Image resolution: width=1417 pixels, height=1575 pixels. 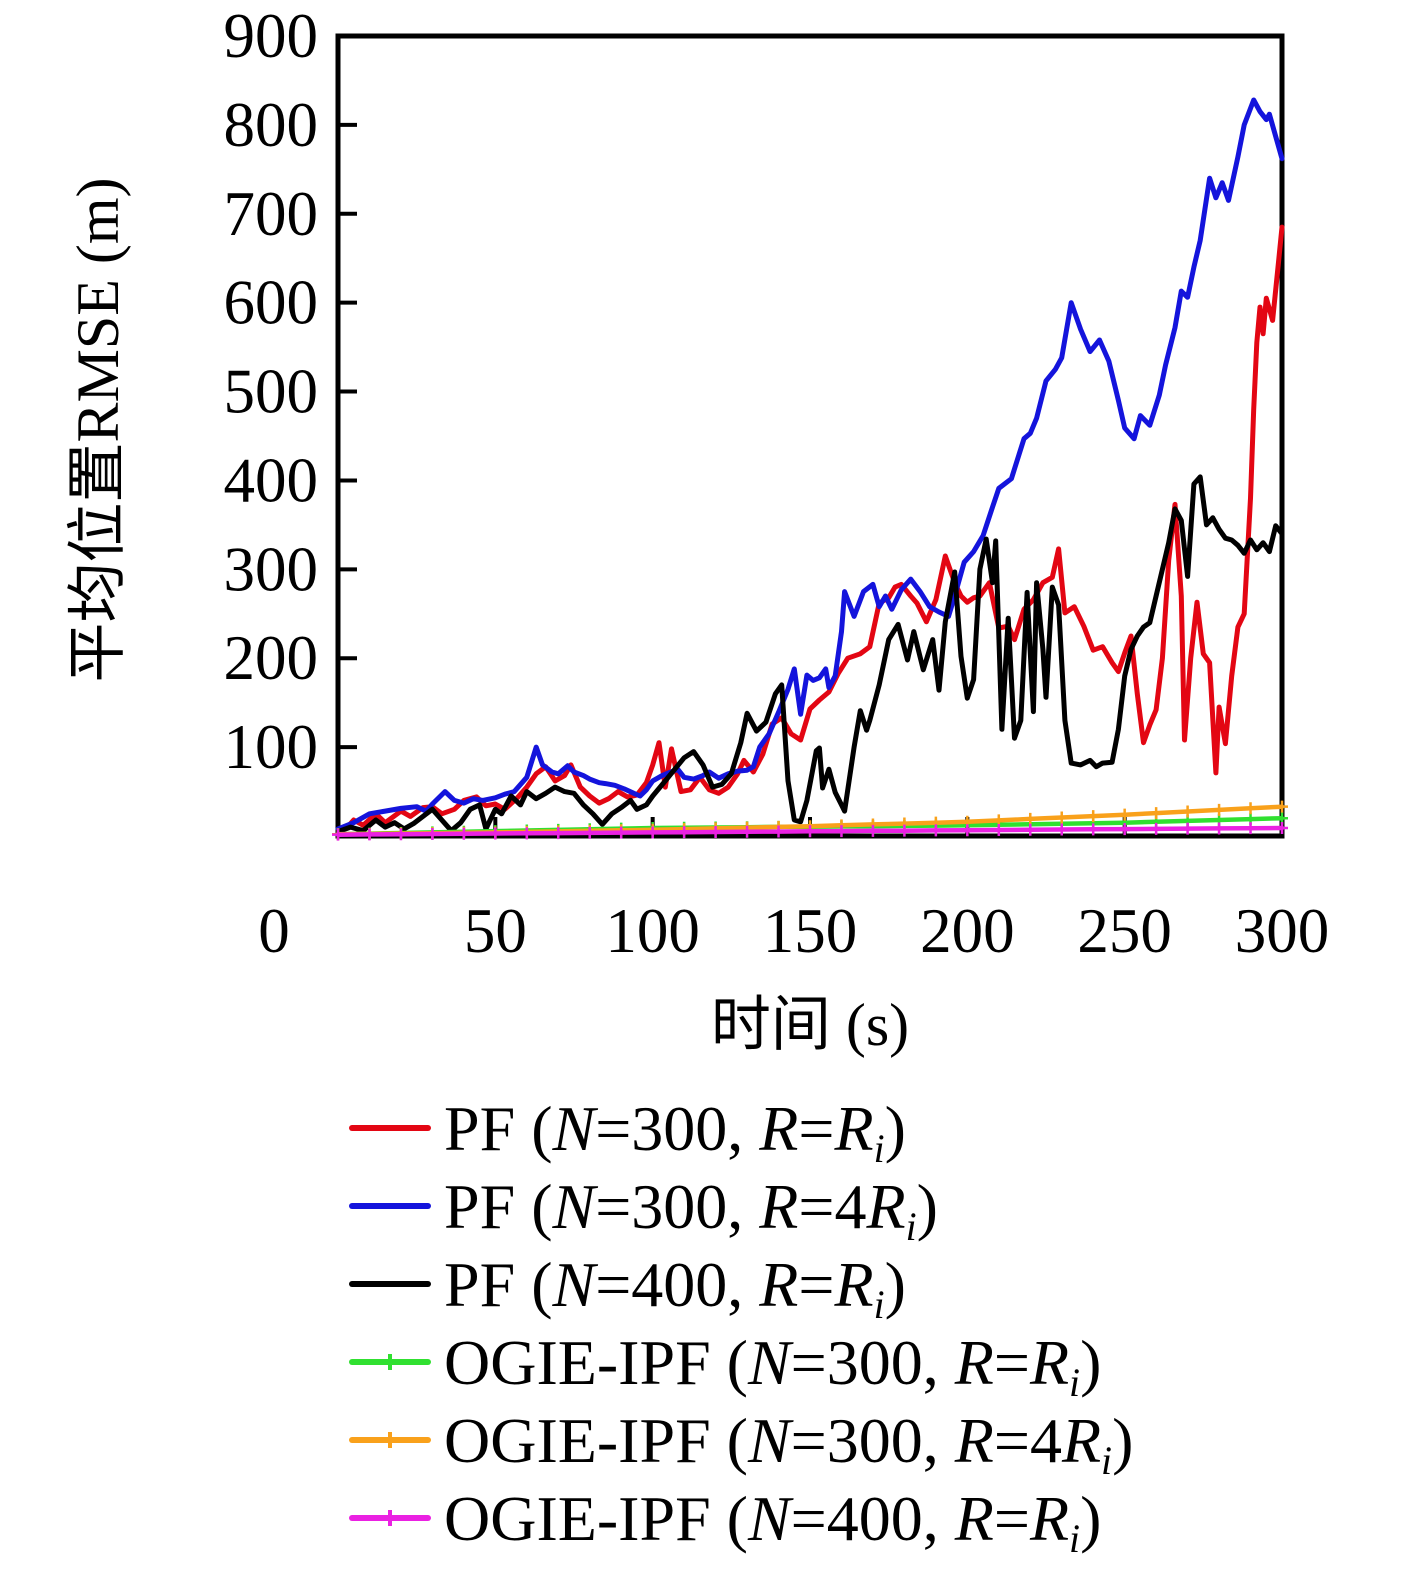 I want to click on legend-item-pf-n300-r: PF (N=300, R=Ri), so click(x=627, y=1132).